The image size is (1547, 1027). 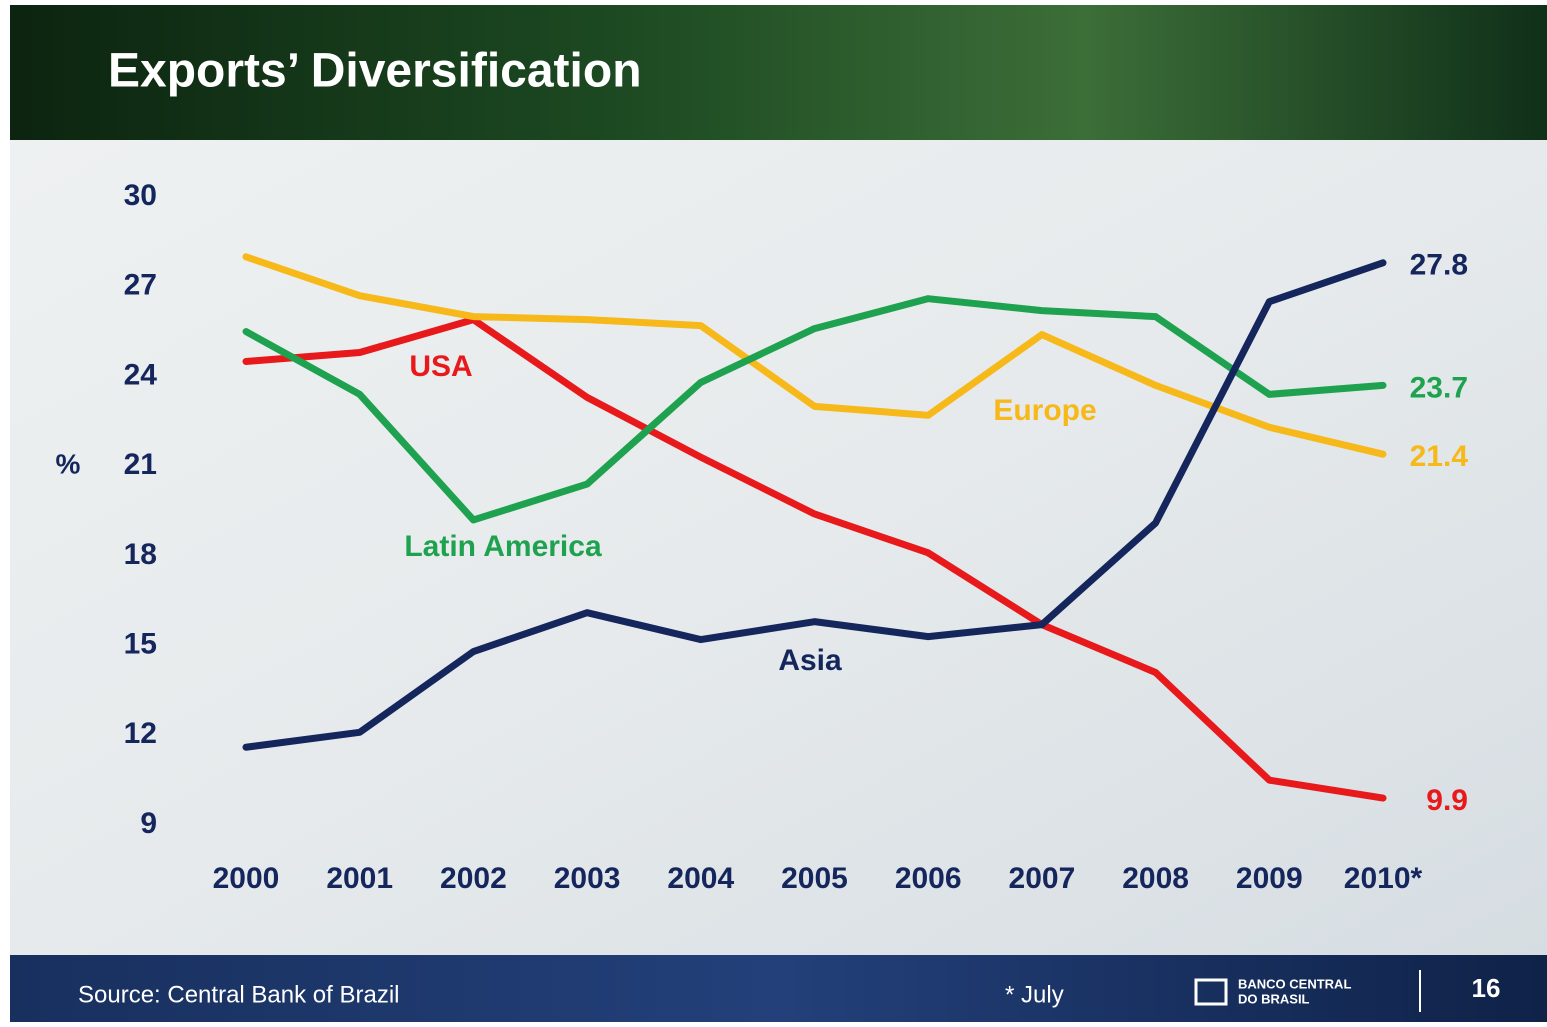 What do you see at coordinates (1439, 387) in the screenshot?
I see `value-label: 23.7` at bounding box center [1439, 387].